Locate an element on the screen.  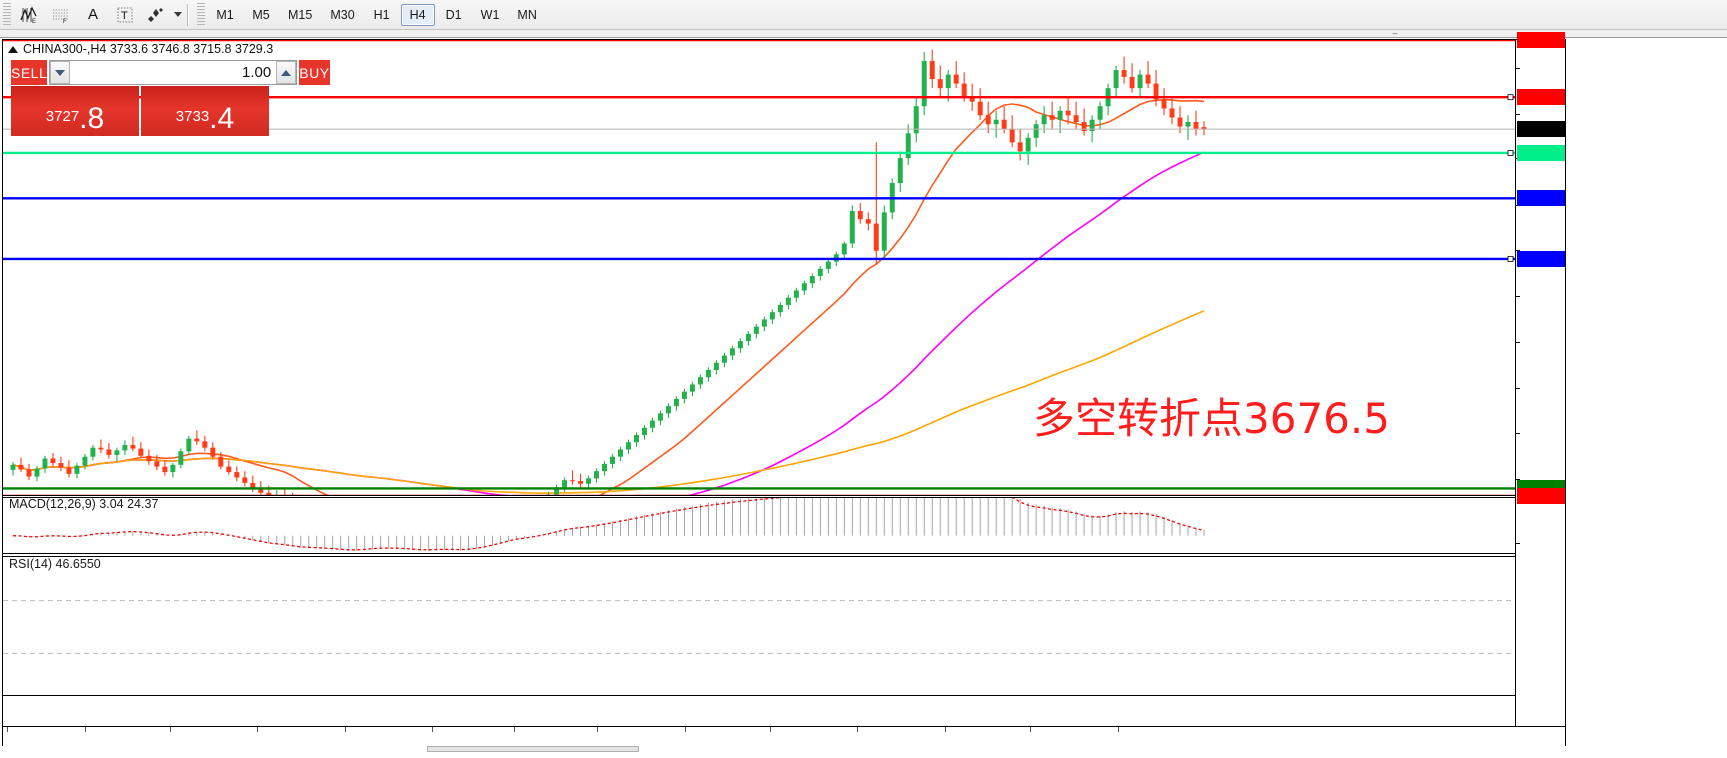
chart-window-titlebar: – is located at coordinates (863, 34).